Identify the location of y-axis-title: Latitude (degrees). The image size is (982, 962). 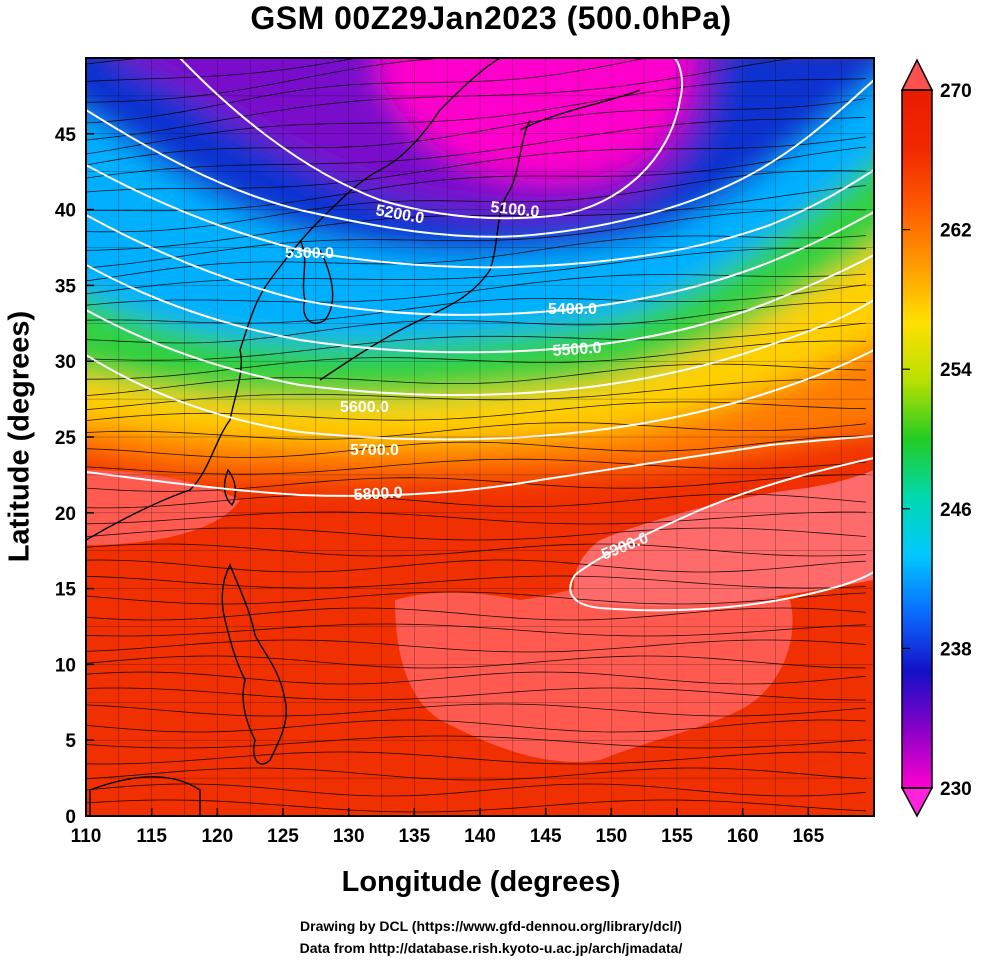
(19, 436).